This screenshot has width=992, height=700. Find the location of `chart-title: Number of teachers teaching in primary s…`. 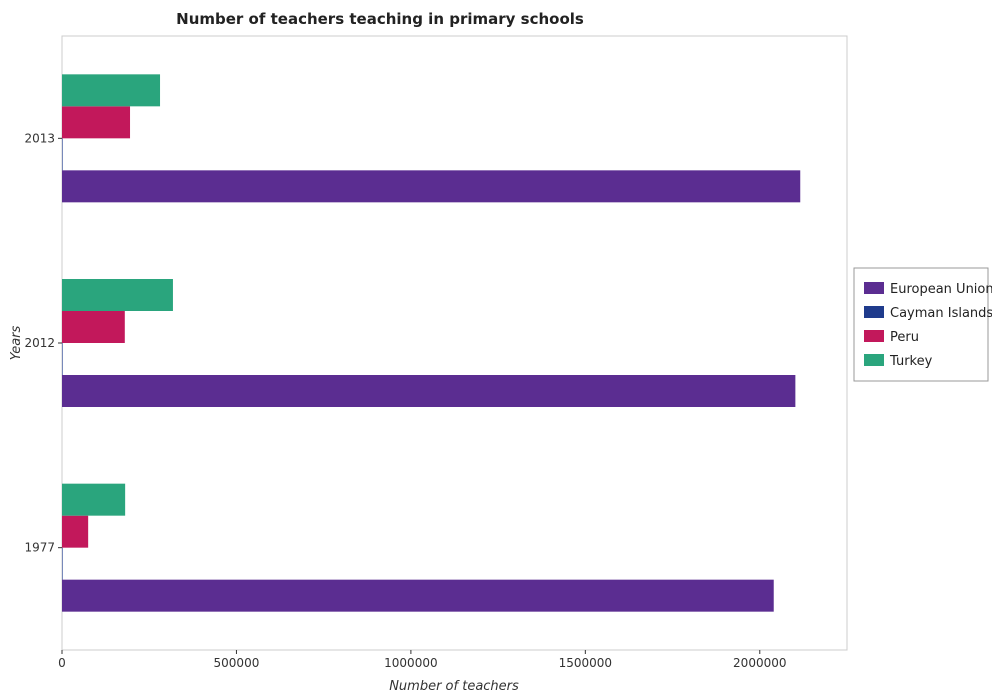

chart-title: Number of teachers teaching in primary s… is located at coordinates (380, 19).